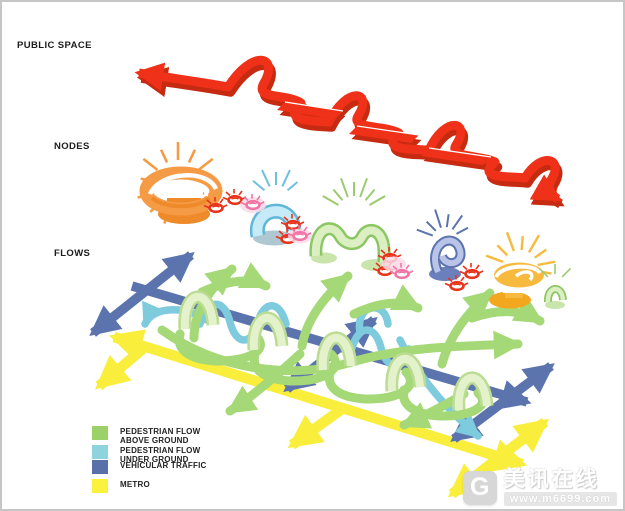 This screenshot has width=625, height=511. I want to click on watermark: G 美讯在线 www.m6699.com, so click(539, 487).